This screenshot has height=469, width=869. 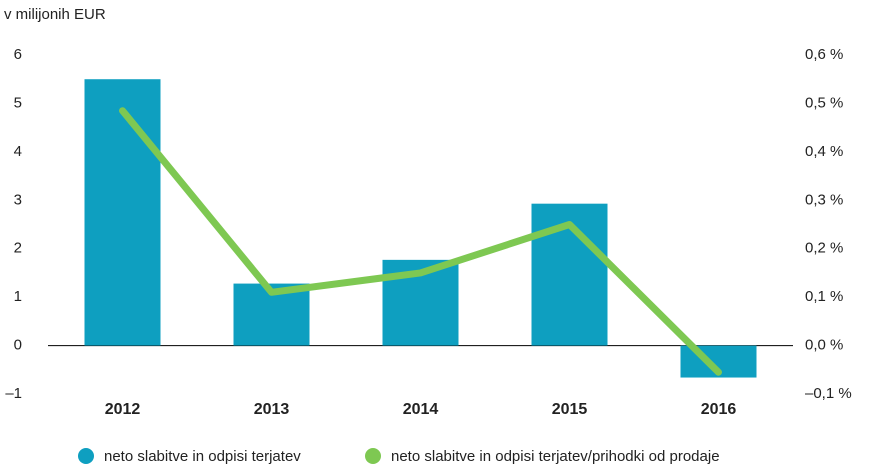 I want to click on x-tick-label: 2013, so click(x=272, y=409).